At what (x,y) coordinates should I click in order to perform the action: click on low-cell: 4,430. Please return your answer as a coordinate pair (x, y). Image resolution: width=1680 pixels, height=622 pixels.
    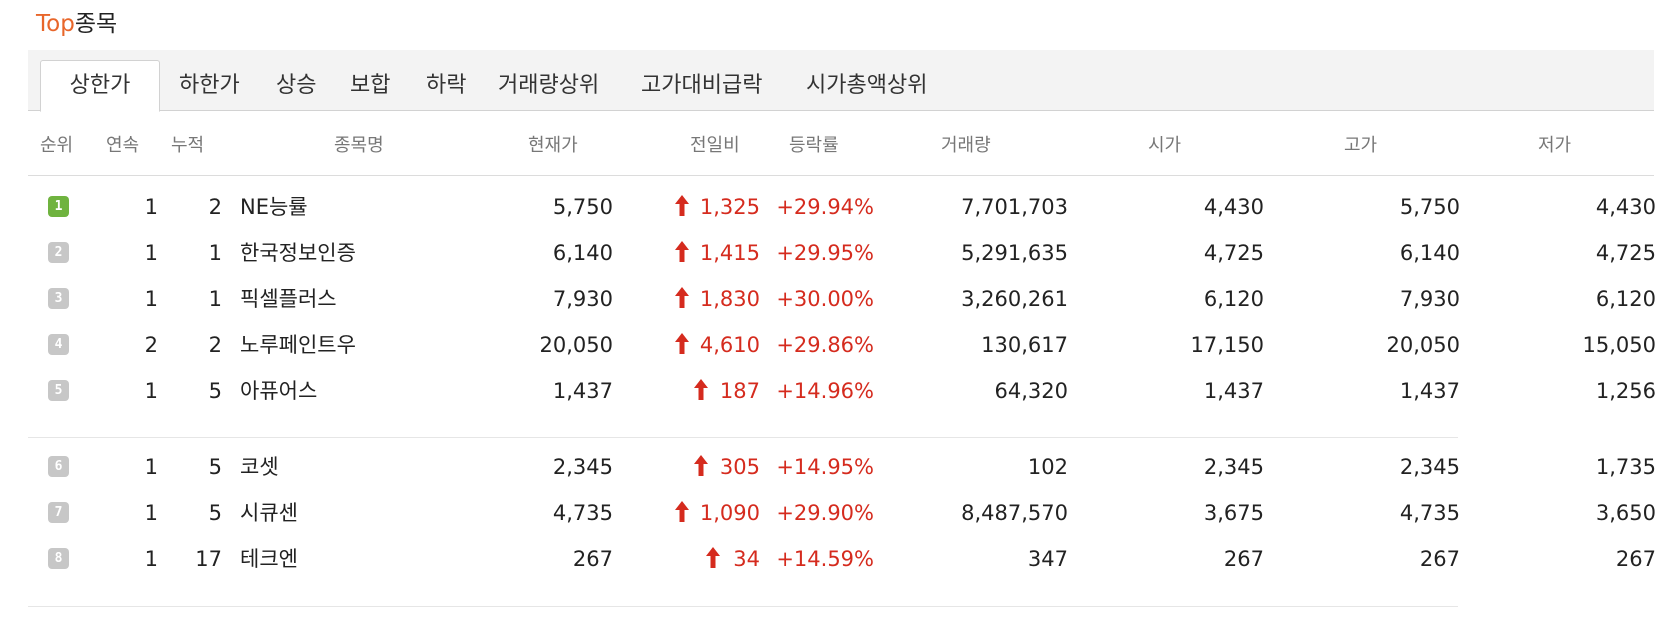
    Looking at the image, I should click on (1625, 207).